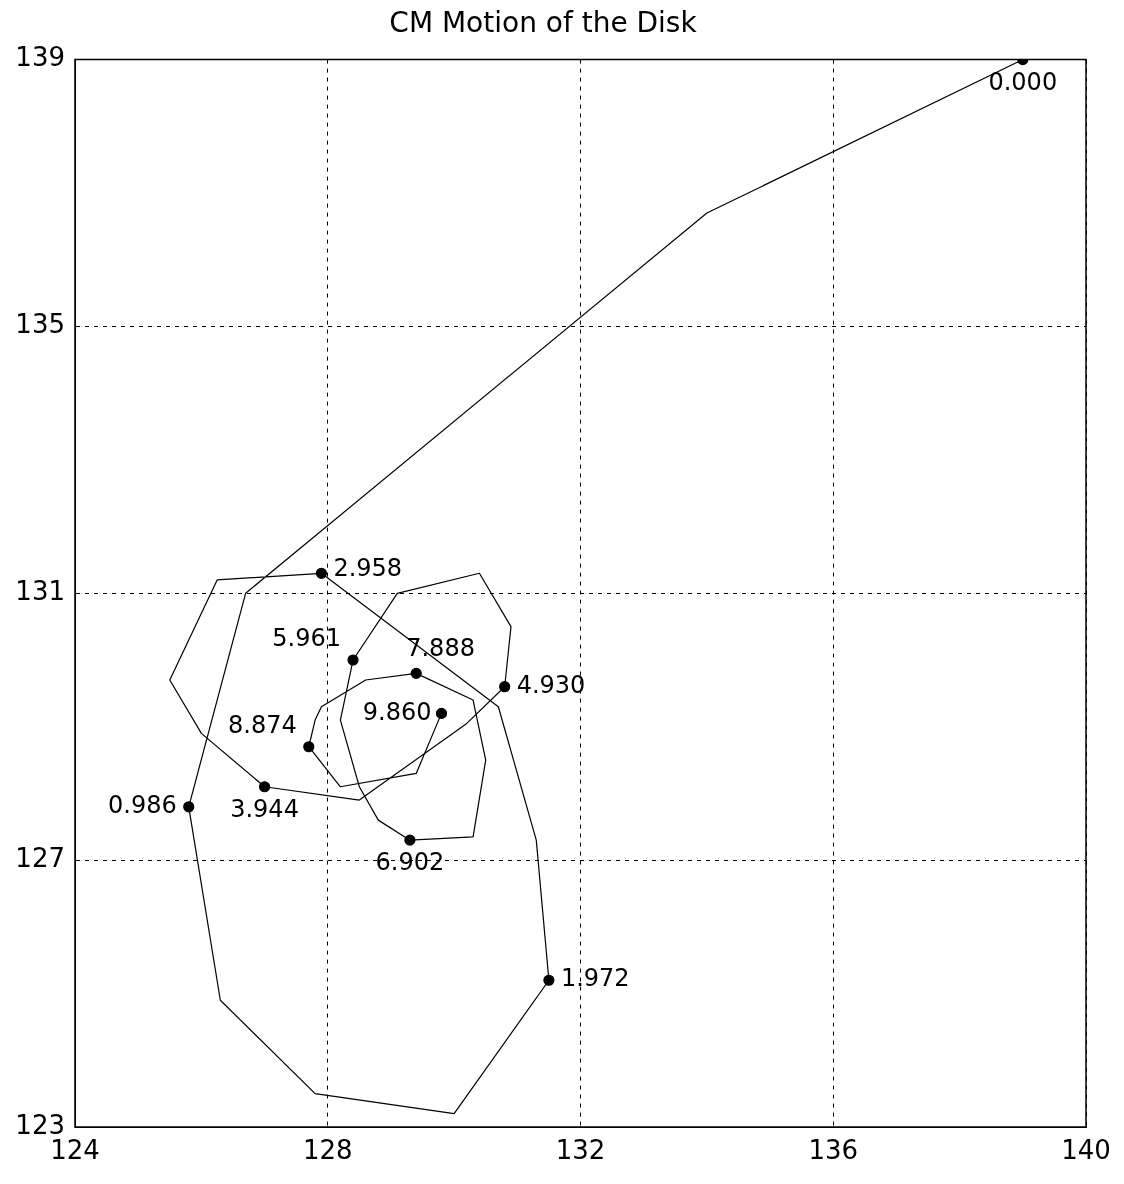 This screenshot has width=1124, height=1184. Describe the element at coordinates (40, 57) in the screenshot. I see `y-tick-label: 139` at that location.